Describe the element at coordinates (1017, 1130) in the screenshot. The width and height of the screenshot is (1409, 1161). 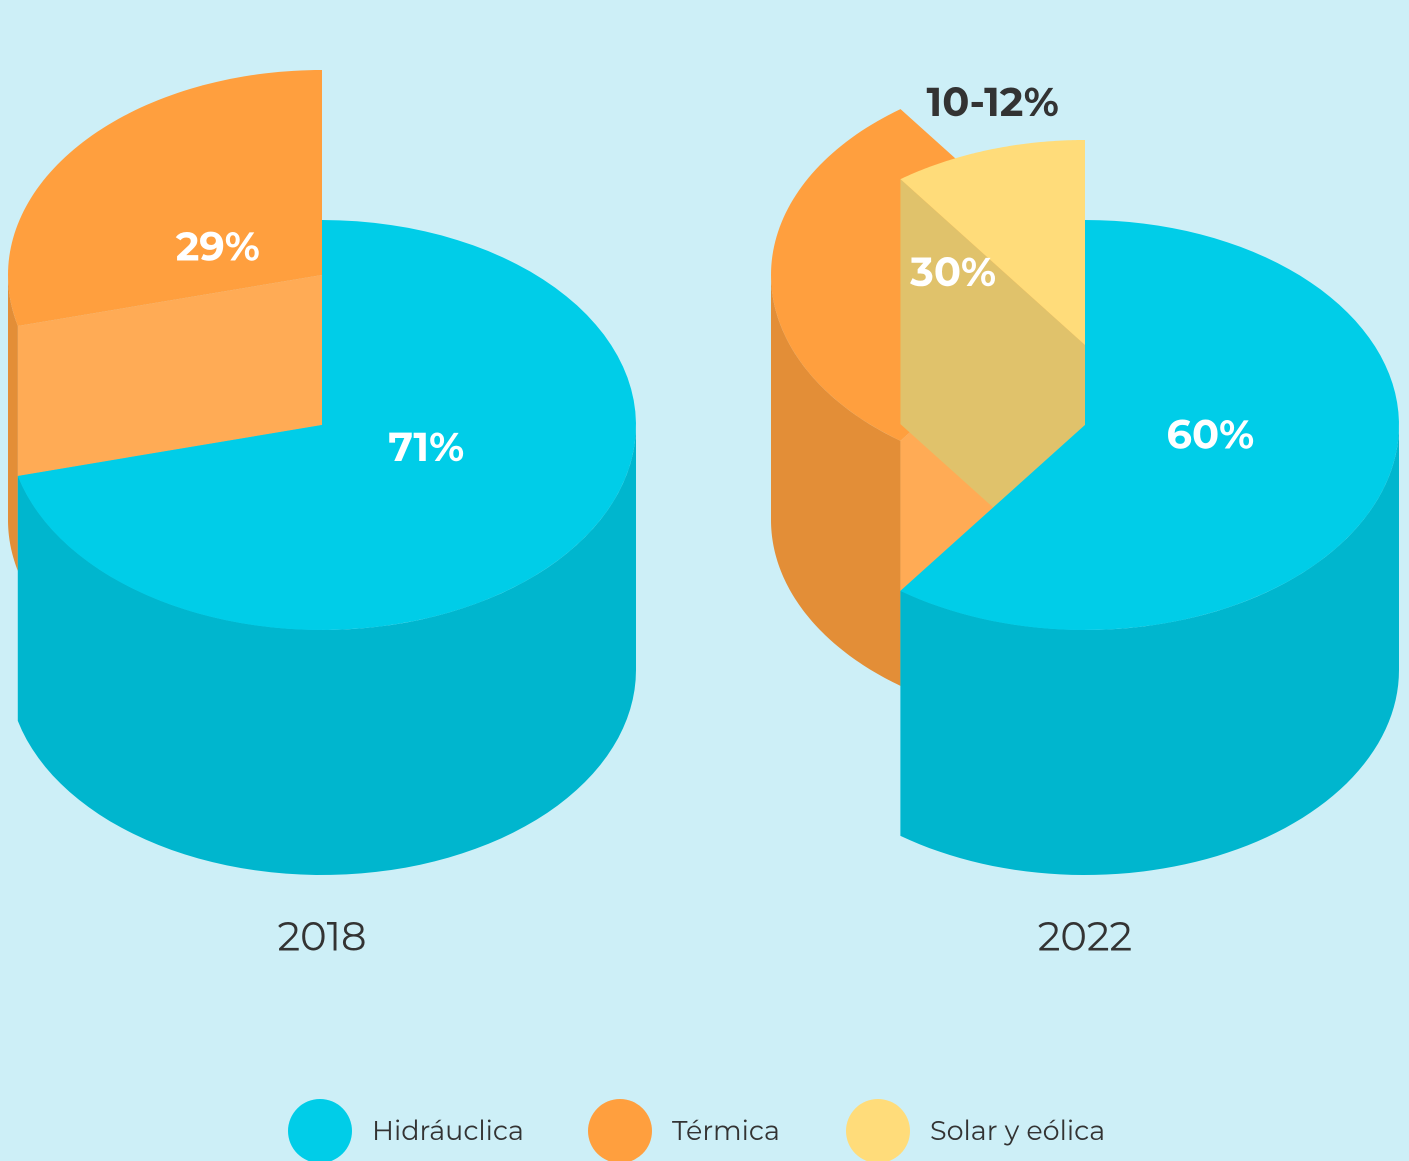
I see `legend-label: Solar y eólica` at that location.